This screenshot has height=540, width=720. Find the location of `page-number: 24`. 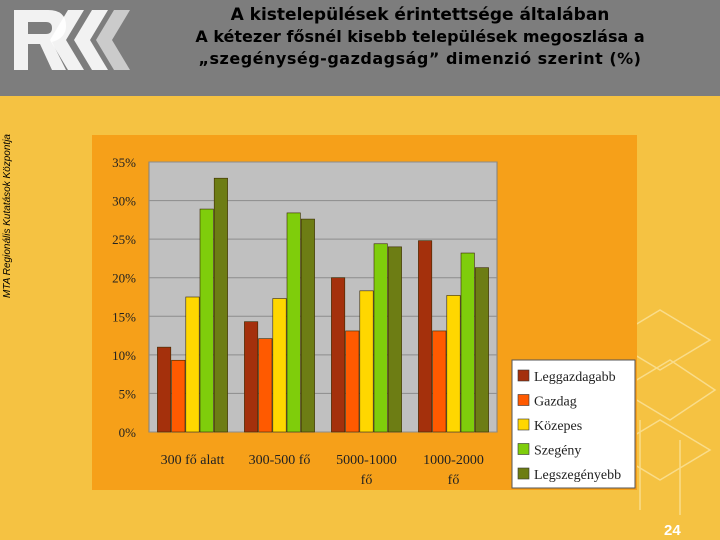

page-number: 24 is located at coordinates (672, 530).